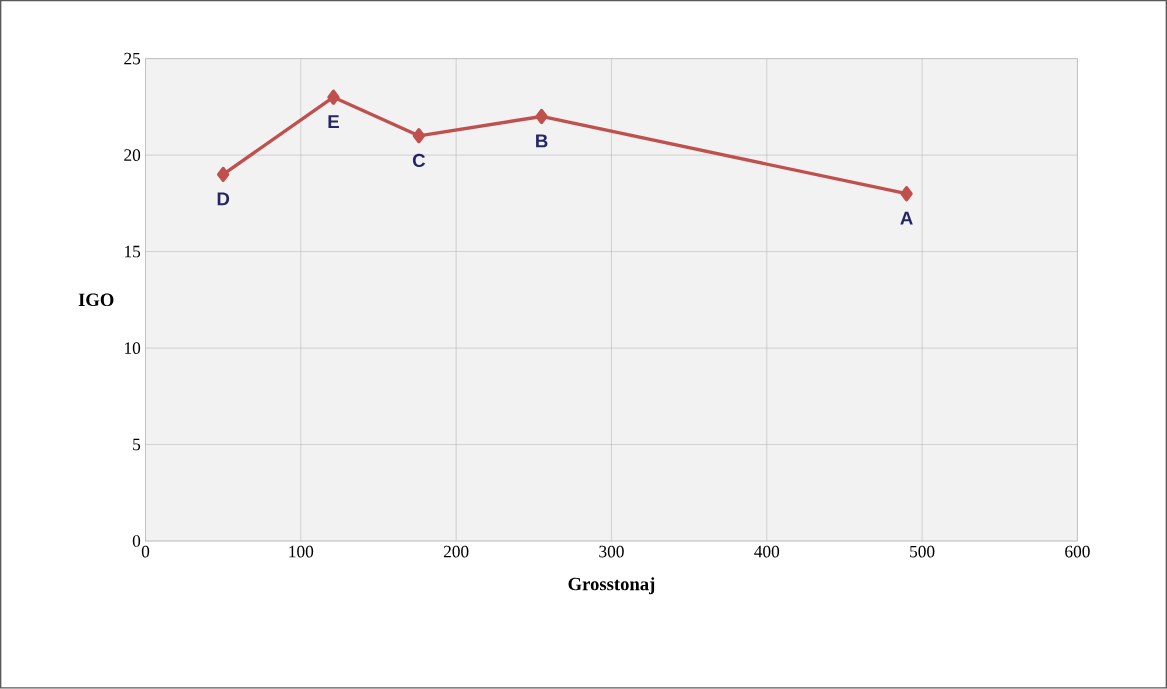 The image size is (1167, 689). What do you see at coordinates (133, 252) in the screenshot?
I see `y-tick-label: 15` at bounding box center [133, 252].